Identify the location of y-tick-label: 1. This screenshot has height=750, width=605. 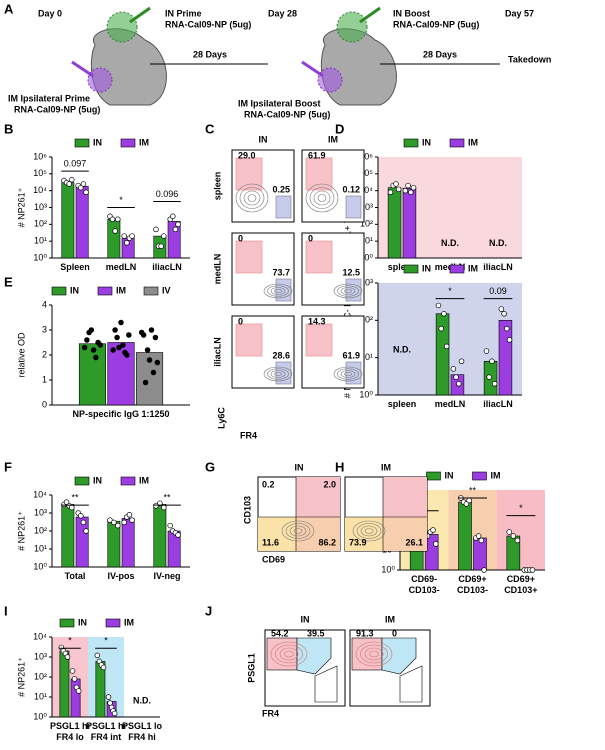
(44, 379).